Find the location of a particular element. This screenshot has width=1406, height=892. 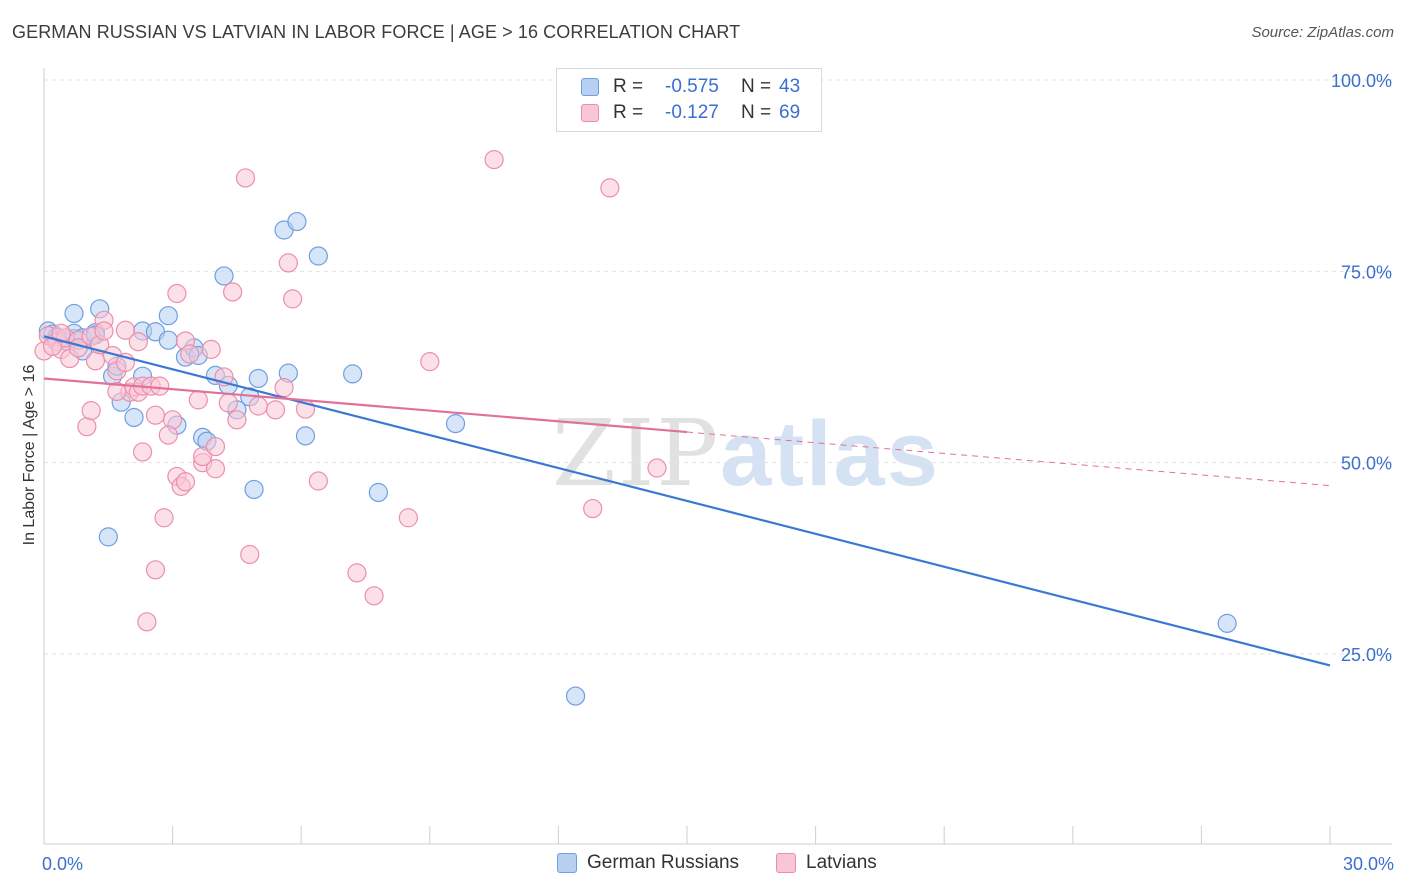

legend-n-value: 69 is located at coordinates (790, 112).